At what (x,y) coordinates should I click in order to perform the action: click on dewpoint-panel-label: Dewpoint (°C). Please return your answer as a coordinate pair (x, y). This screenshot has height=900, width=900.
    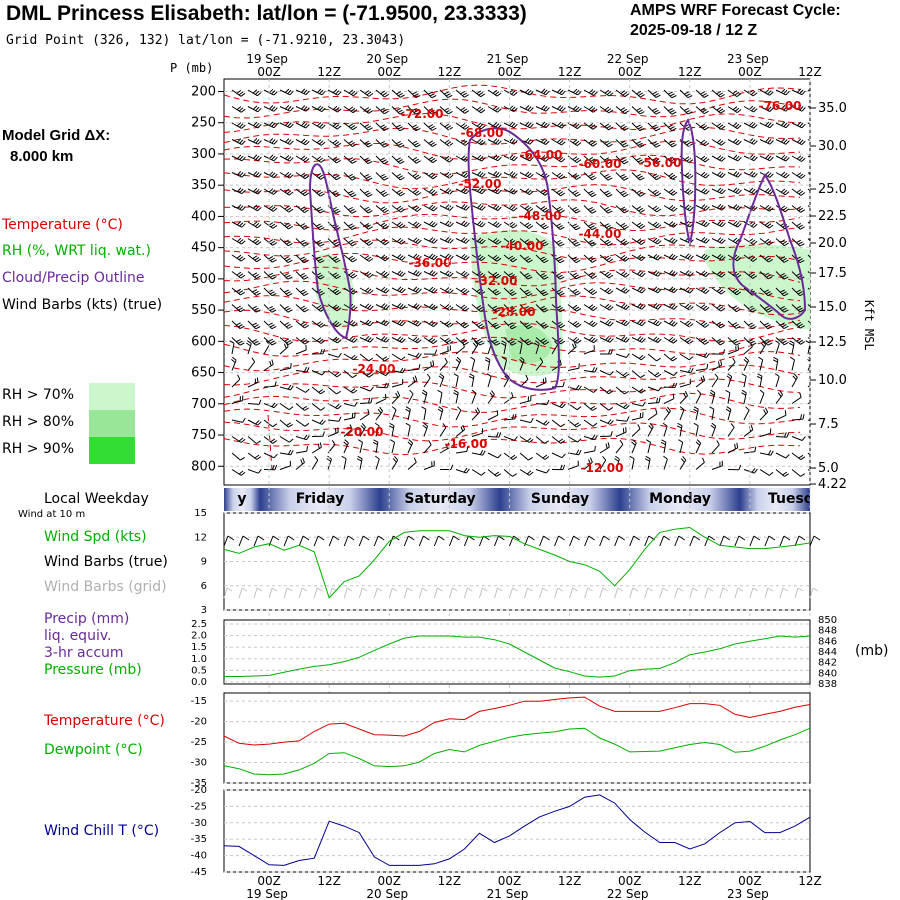
    Looking at the image, I should click on (93, 750).